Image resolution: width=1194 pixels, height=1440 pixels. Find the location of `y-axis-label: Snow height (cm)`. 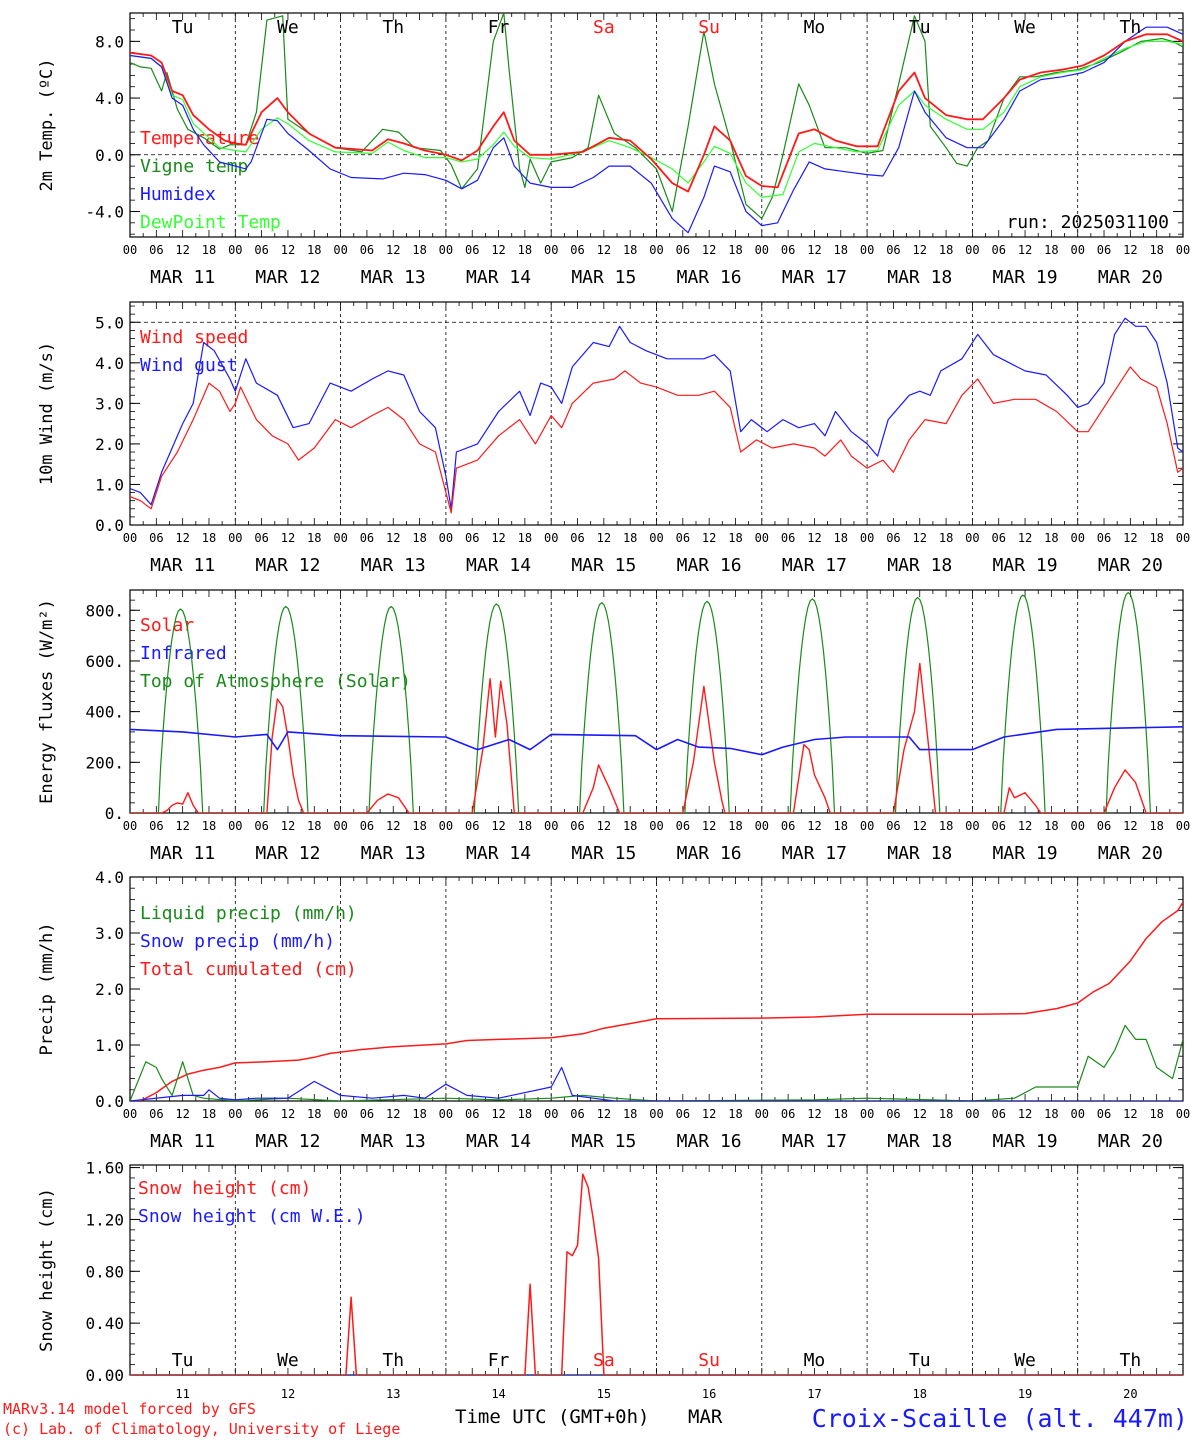

y-axis-label: Snow height (cm) is located at coordinates (47, 1270).